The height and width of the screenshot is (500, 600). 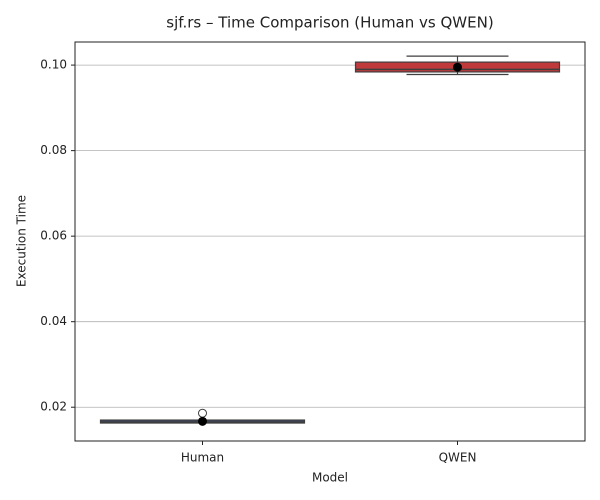 I want to click on y-tick-label: 0.04, so click(x=53, y=321).